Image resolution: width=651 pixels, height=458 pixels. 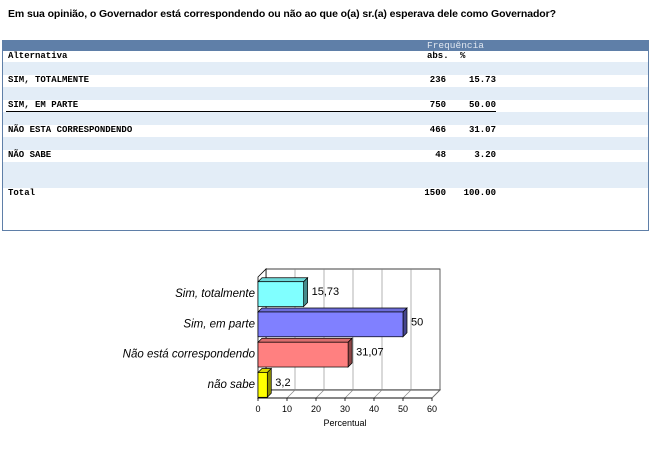 What do you see at coordinates (370, 353) in the screenshot?
I see `bar-value-label: 31,07` at bounding box center [370, 353].